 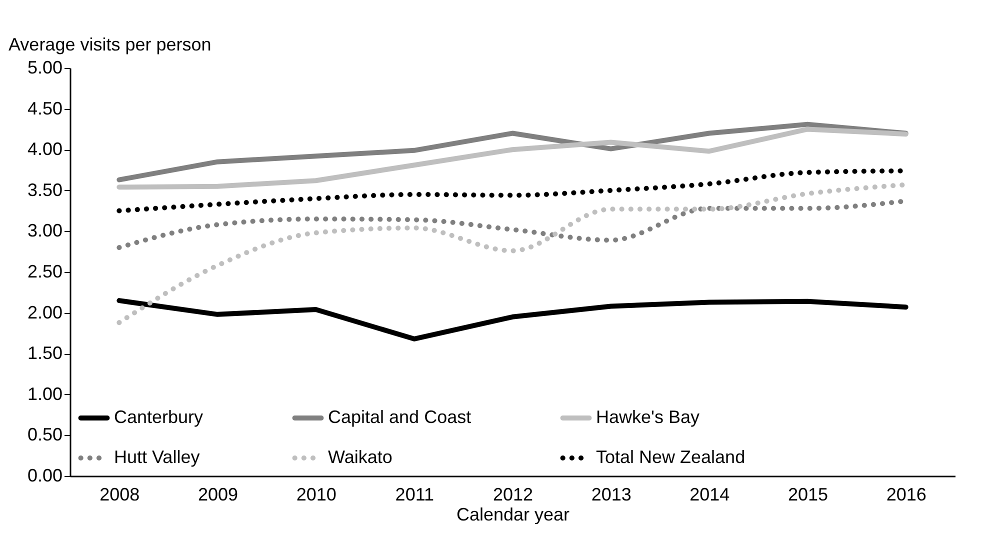 What do you see at coordinates (710, 494) in the screenshot?
I see `x-tick-label: 2014` at bounding box center [710, 494].